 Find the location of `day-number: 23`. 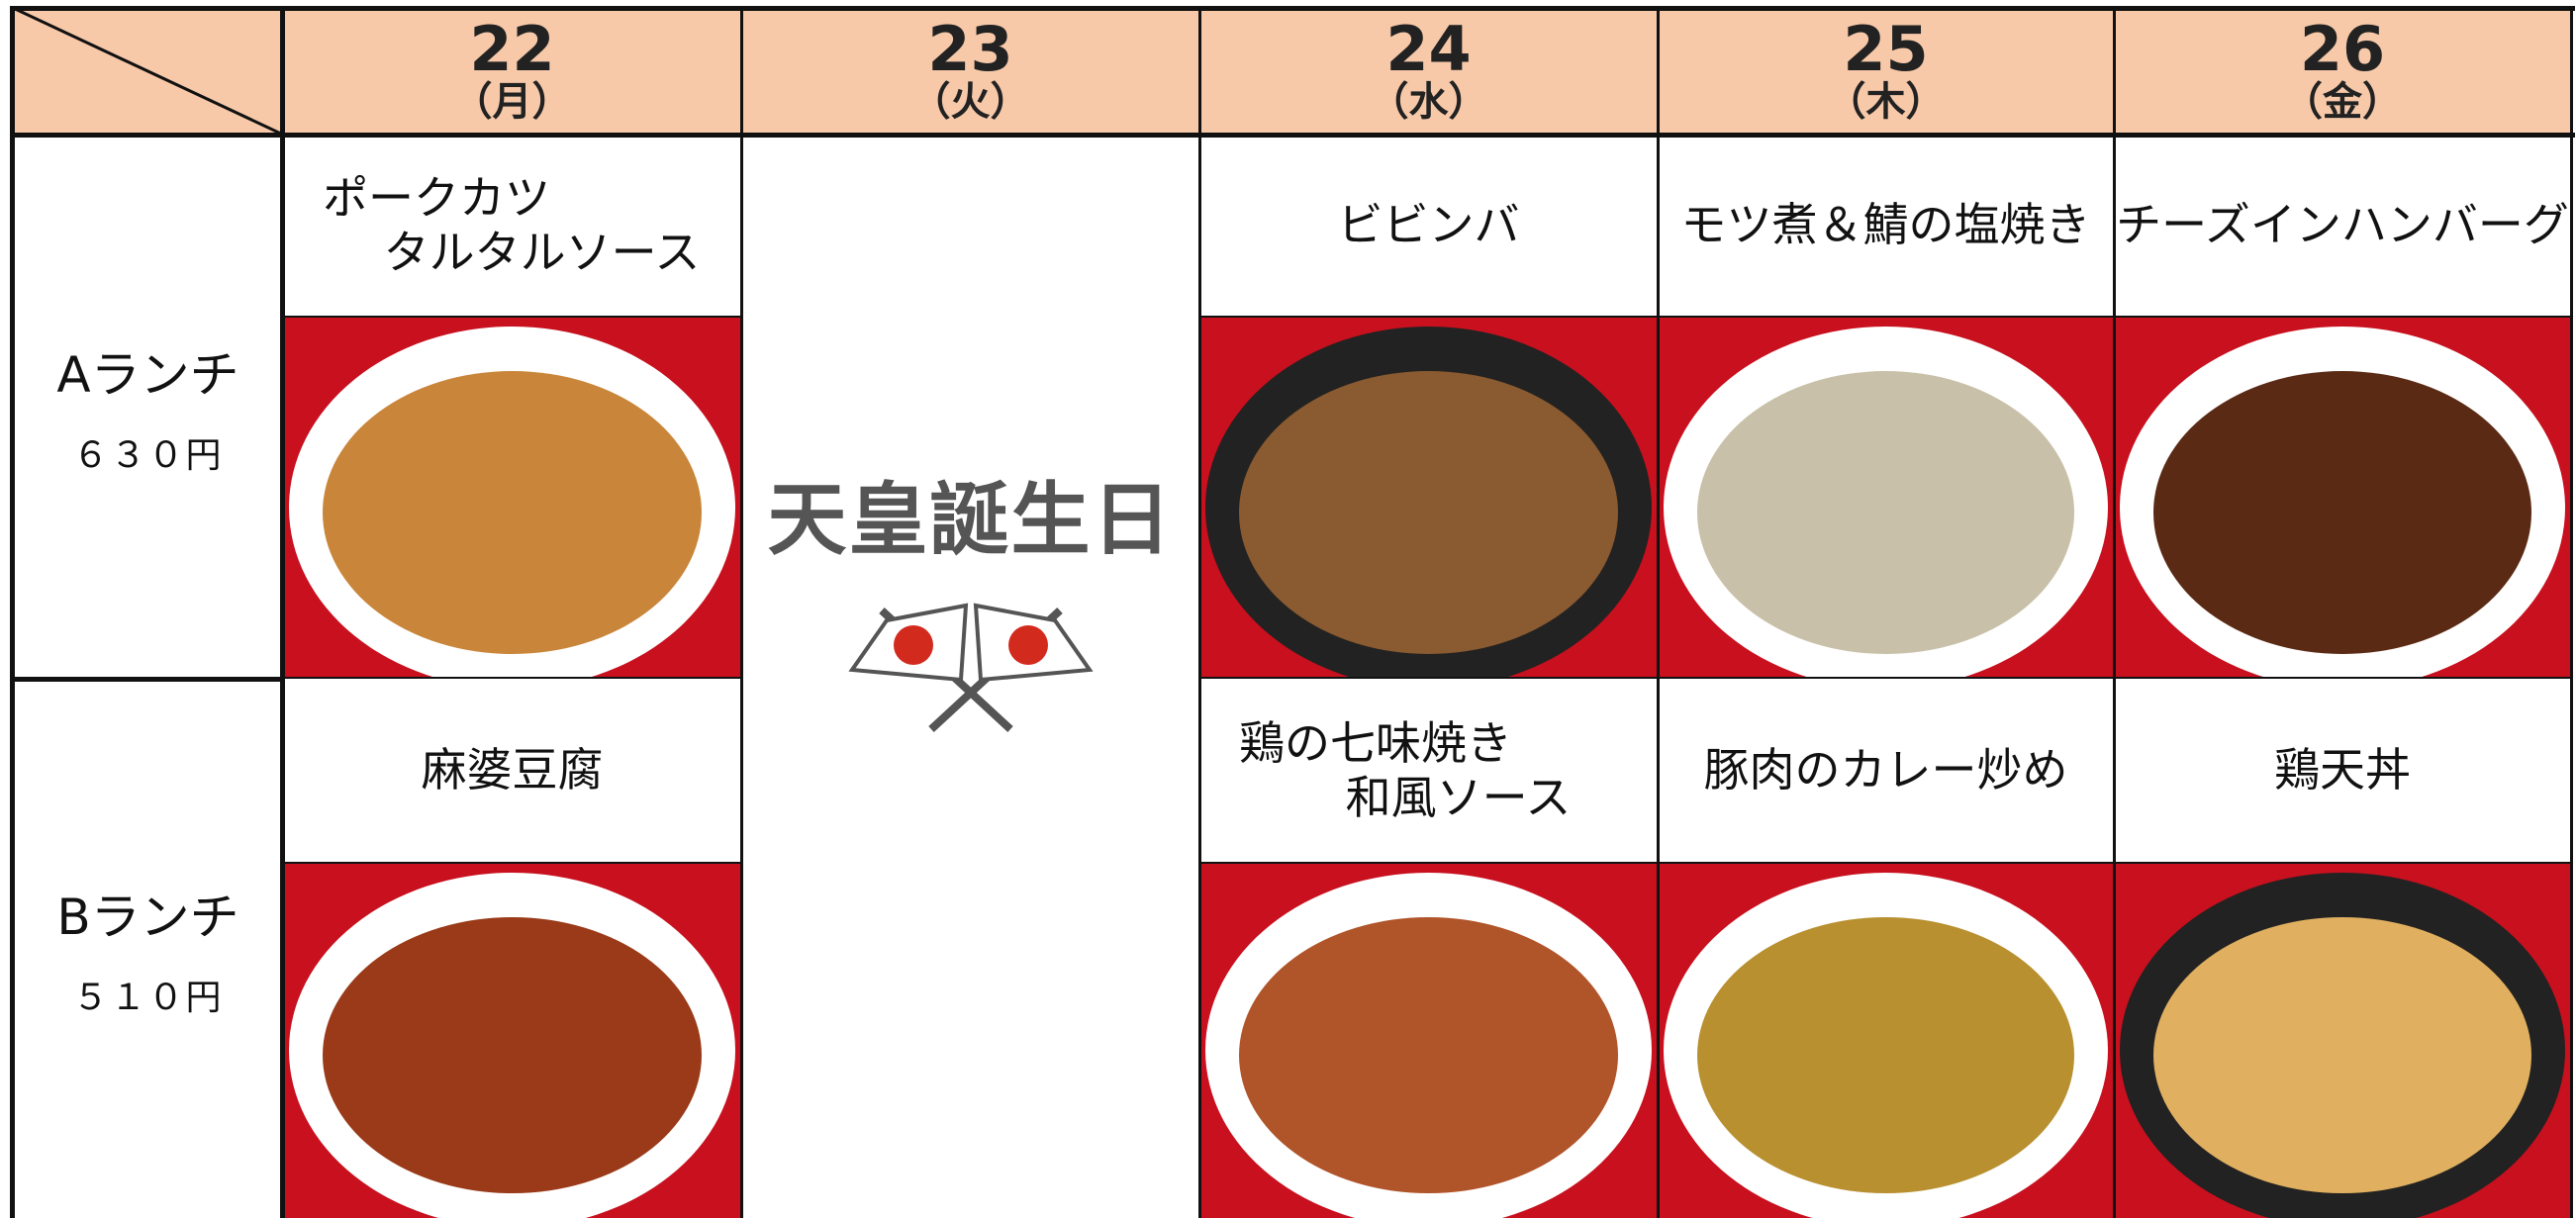

day-number: 23 is located at coordinates (970, 49).